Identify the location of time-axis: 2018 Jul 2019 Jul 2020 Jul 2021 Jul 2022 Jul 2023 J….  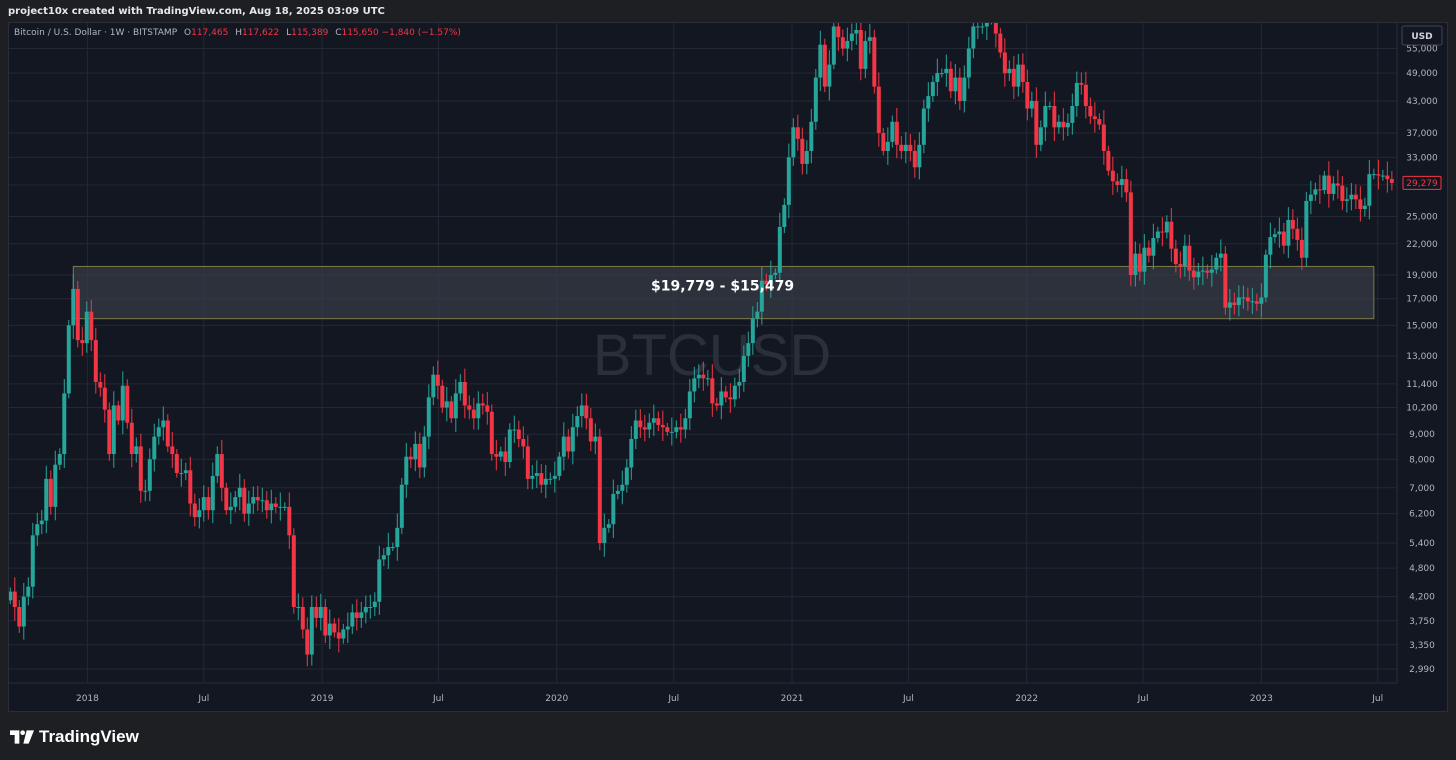
(703, 693).